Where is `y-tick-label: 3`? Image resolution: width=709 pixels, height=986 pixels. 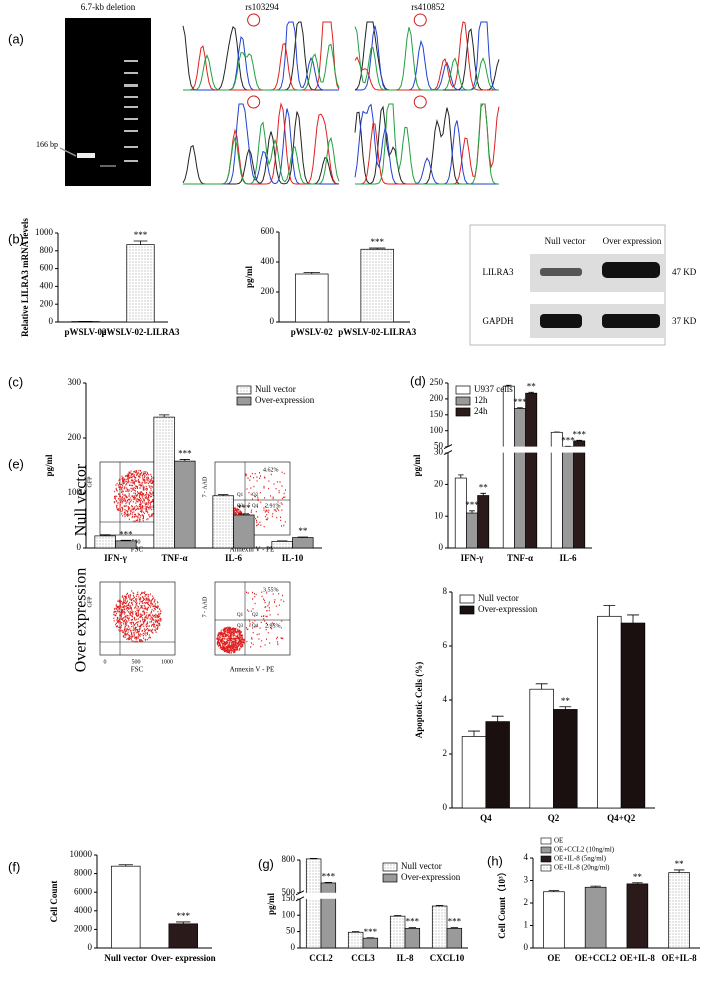
y-tick-label: 3 is located at coordinates (526, 880).